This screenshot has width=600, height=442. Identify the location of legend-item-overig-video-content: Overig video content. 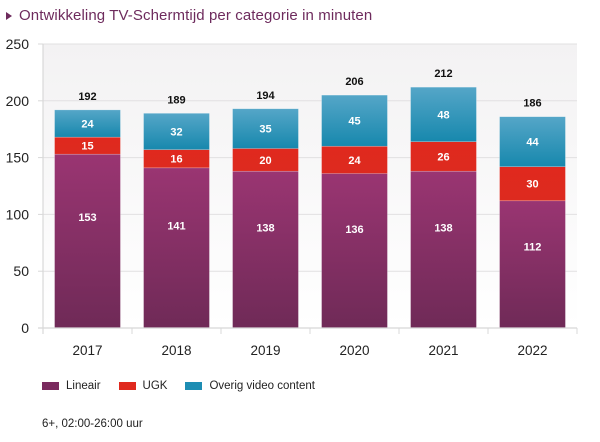
(250, 386).